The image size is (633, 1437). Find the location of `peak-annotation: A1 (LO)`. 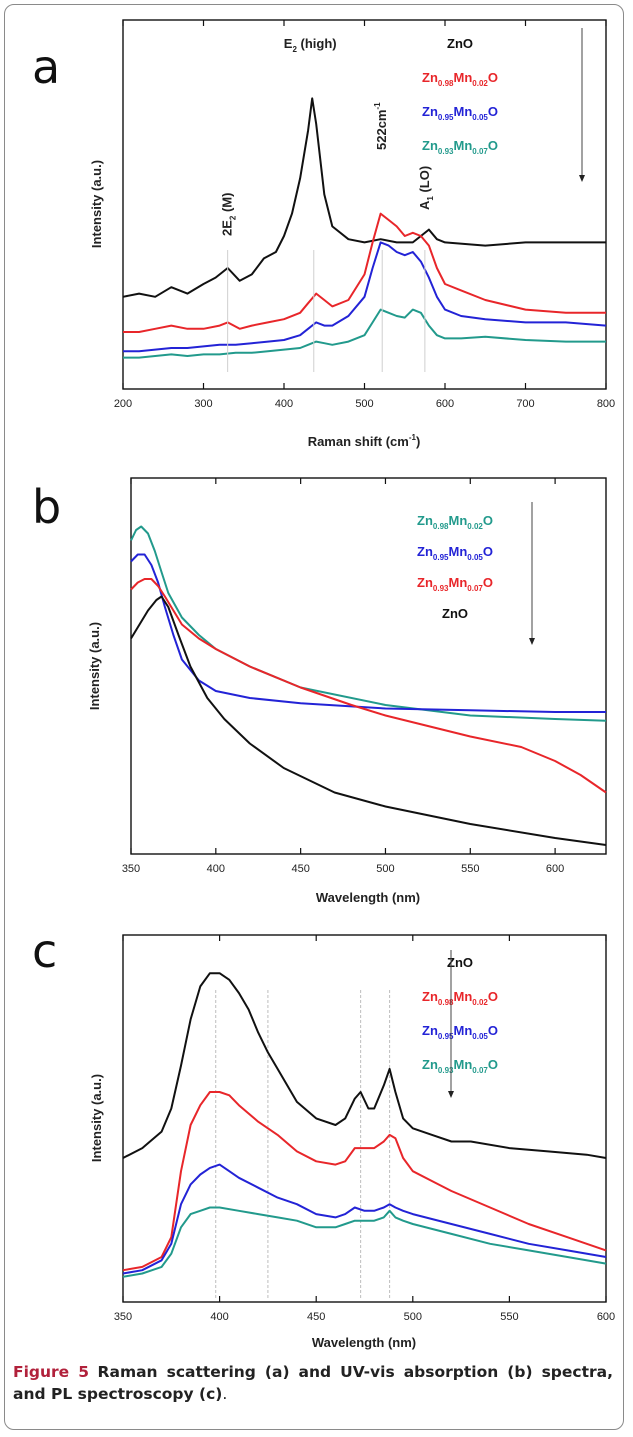

peak-annotation: A1 (LO) is located at coordinates (426, 188).